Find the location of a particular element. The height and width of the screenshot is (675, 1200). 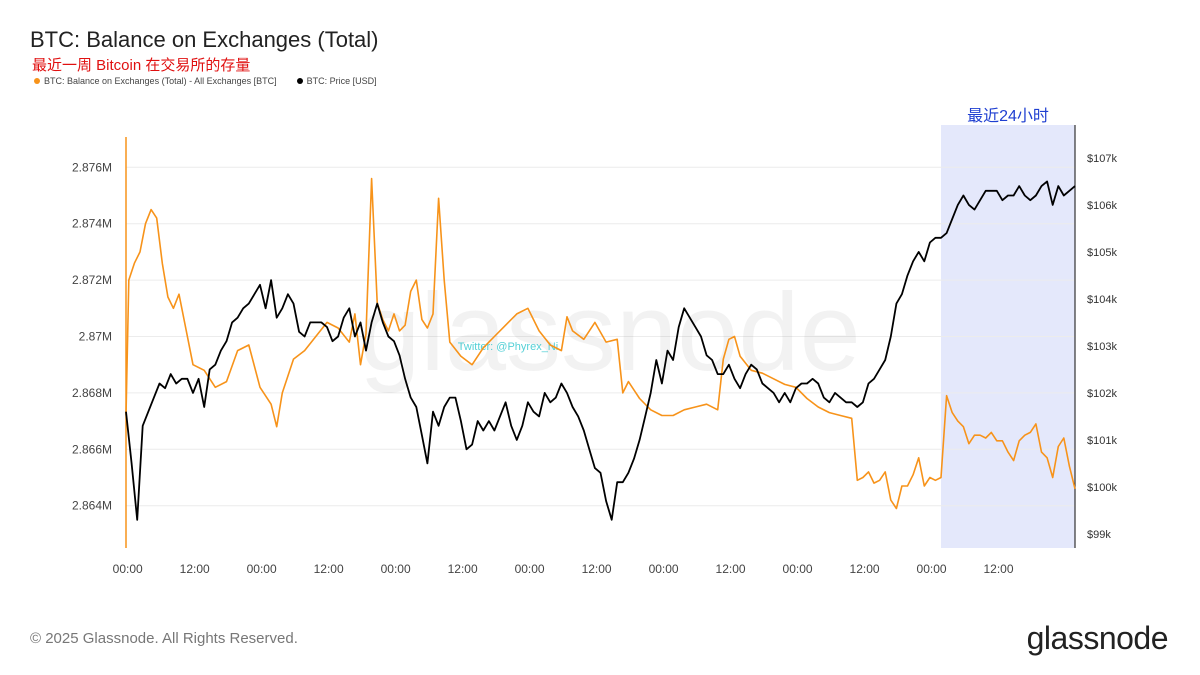

right-axis-tick-label: $104k is located at coordinates (1102, 300).